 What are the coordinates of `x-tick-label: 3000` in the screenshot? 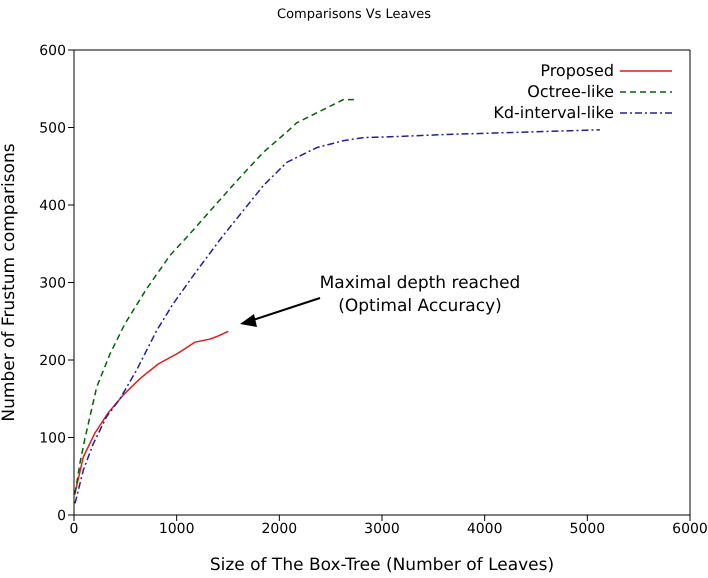 It's located at (382, 528).